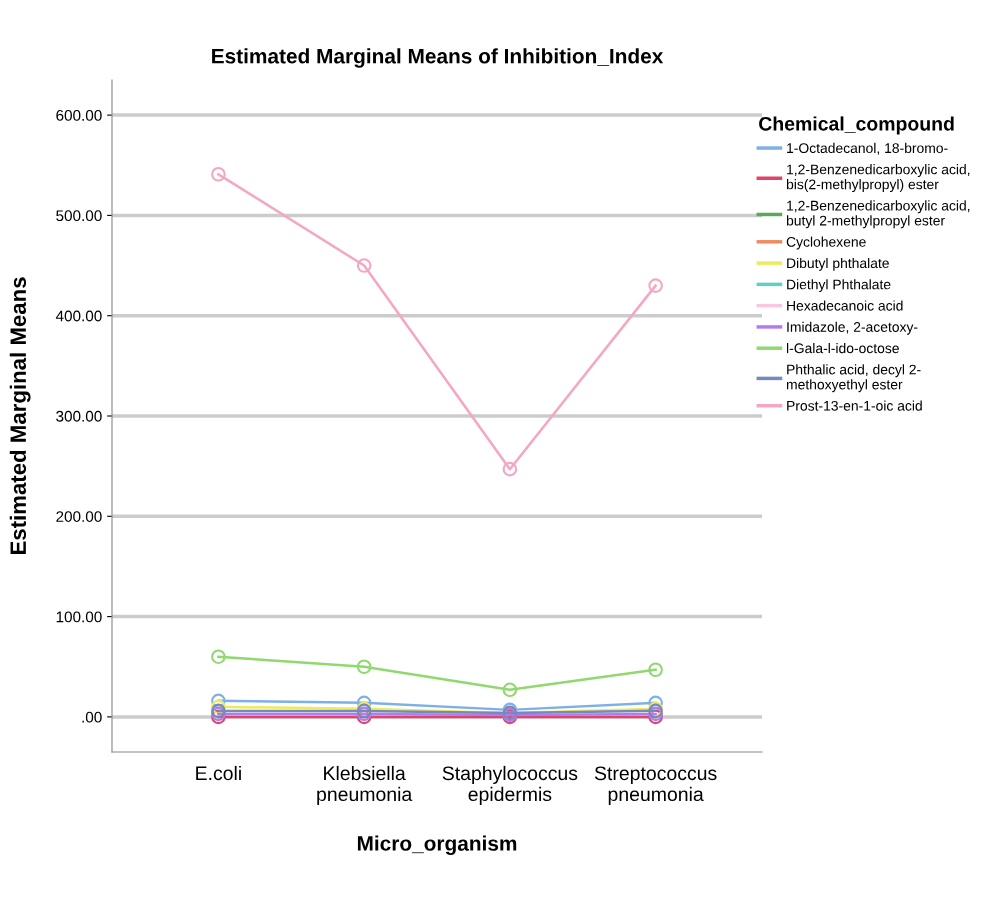 This screenshot has height=904, width=1004. What do you see at coordinates (218, 773) in the screenshot?
I see `x-tick-label: E.coli` at bounding box center [218, 773].